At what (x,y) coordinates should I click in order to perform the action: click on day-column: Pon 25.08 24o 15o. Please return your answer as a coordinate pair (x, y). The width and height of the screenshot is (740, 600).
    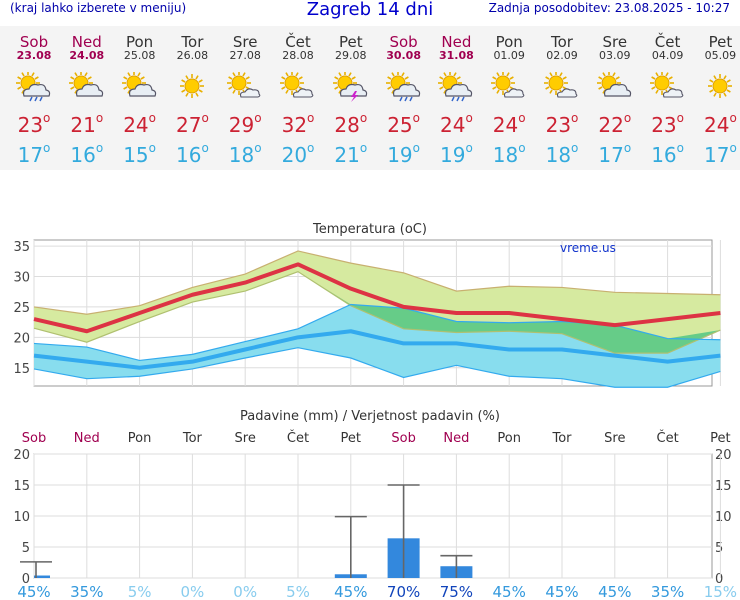
    Looking at the image, I should click on (140, 96).